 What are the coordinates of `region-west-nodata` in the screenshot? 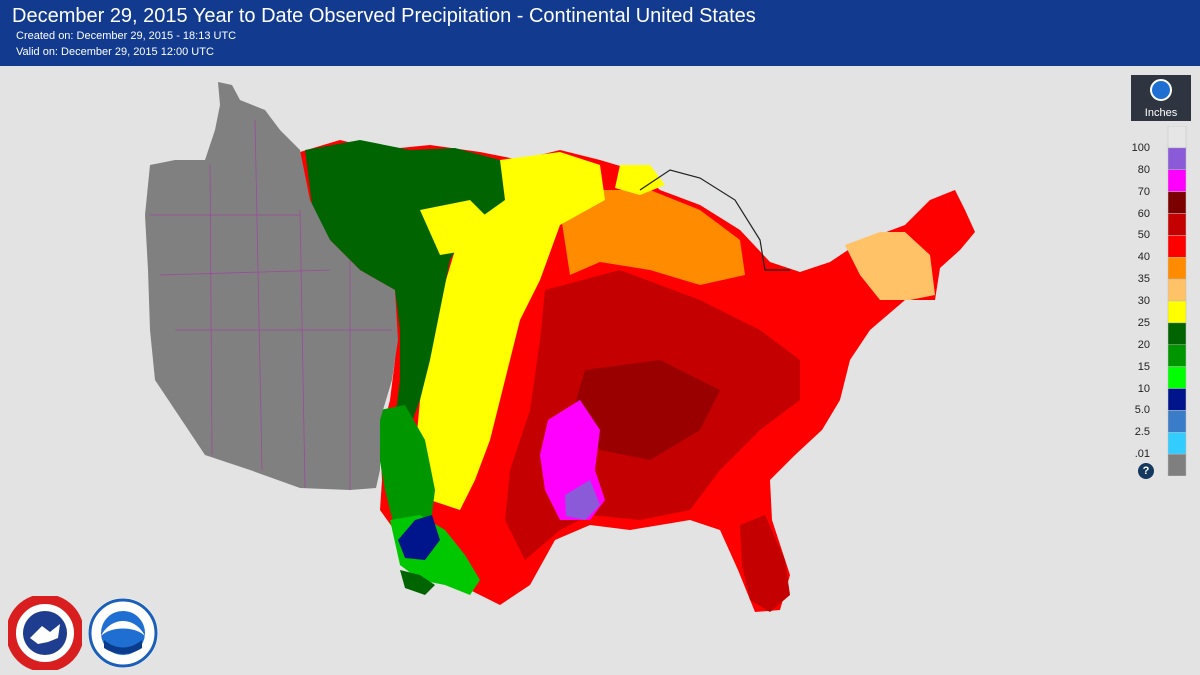 It's located at (271, 286).